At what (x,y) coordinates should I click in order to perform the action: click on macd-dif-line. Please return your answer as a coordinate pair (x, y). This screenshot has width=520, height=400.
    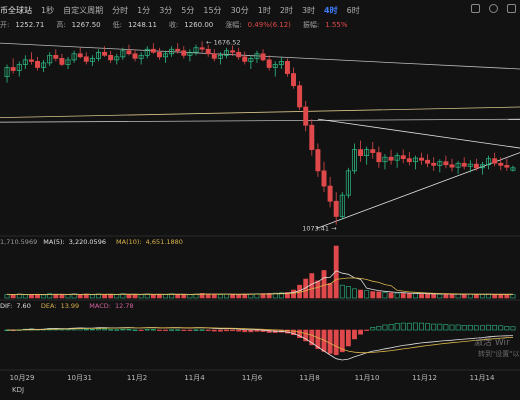
    Looking at the image, I should click on (260, 344).